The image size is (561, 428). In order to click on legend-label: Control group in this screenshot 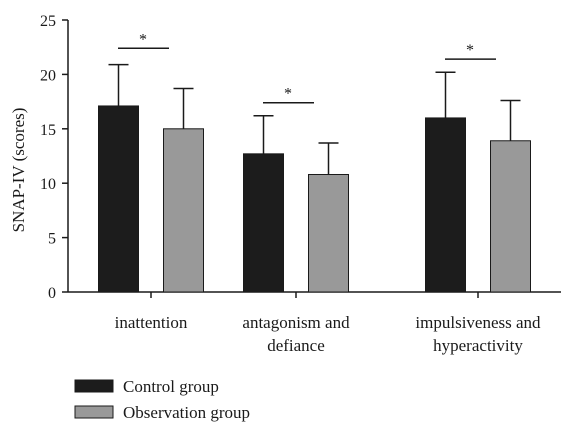, I will do `click(171, 386)`.